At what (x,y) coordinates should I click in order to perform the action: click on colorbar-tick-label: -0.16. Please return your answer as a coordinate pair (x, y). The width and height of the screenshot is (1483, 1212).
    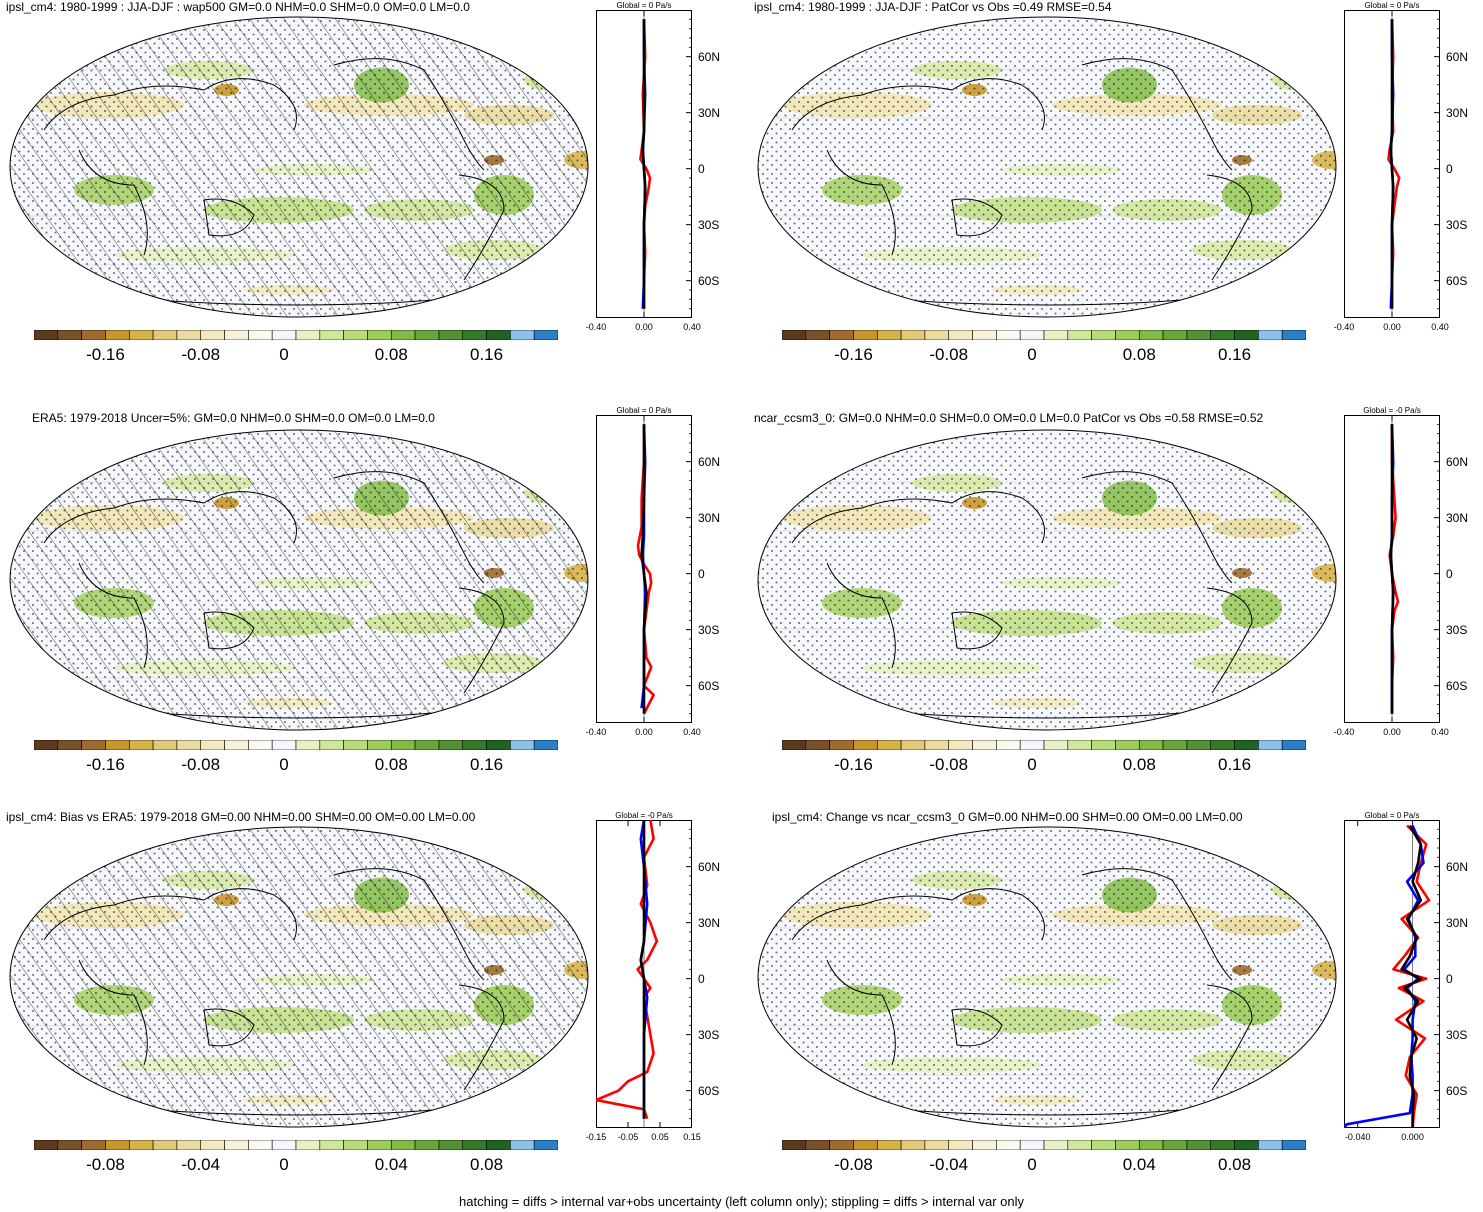
    Looking at the image, I should click on (853, 764).